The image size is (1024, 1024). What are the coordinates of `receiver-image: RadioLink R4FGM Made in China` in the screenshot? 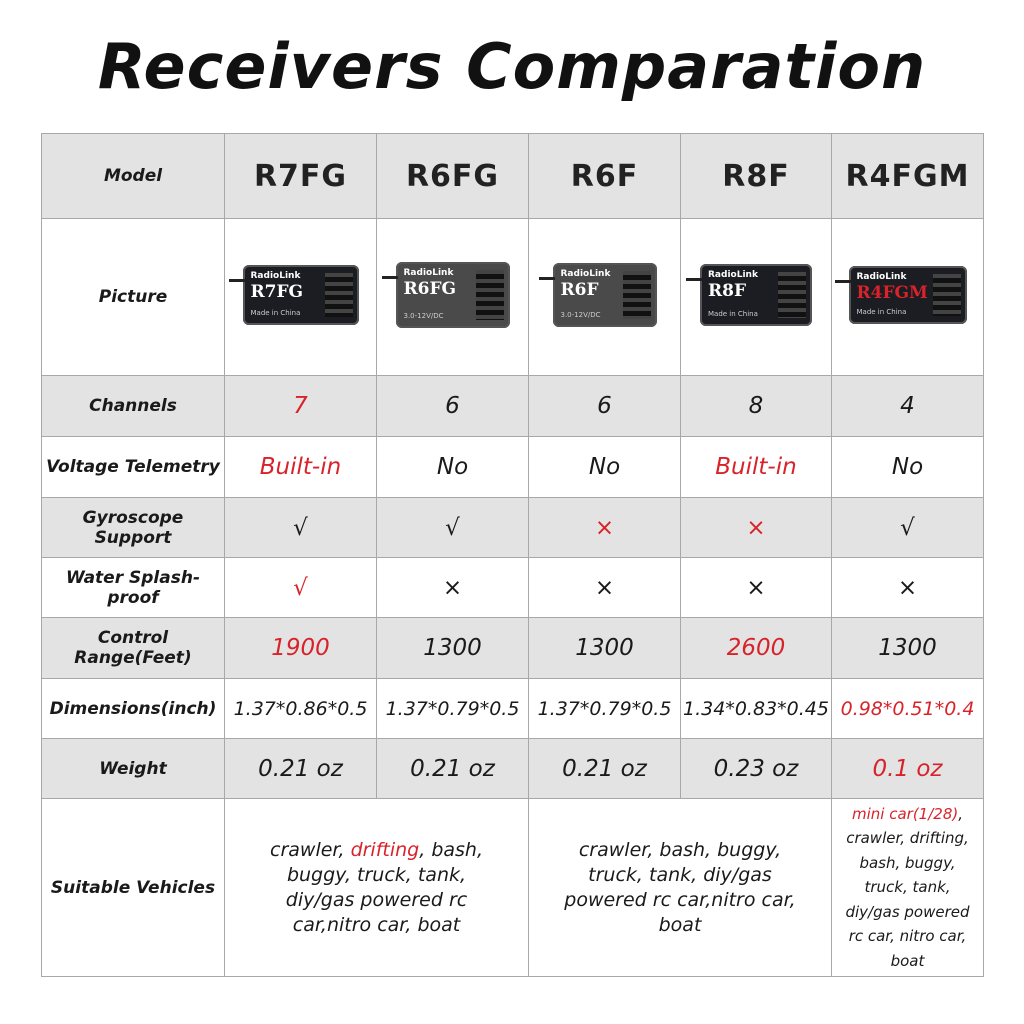 It's located at (900, 295).